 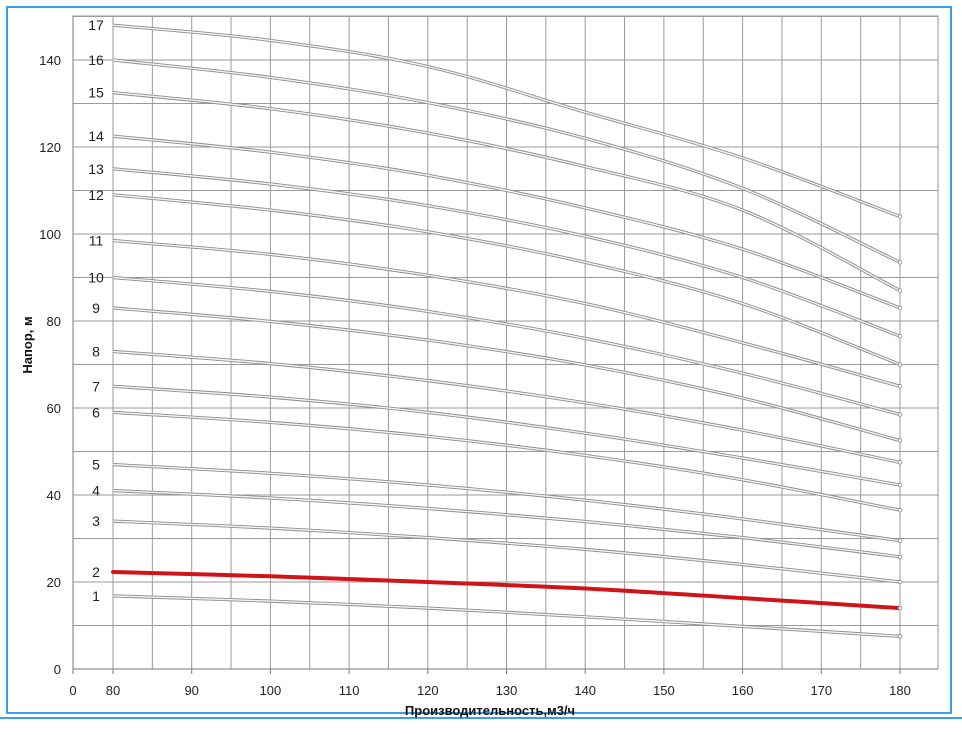 What do you see at coordinates (191, 690) in the screenshot?
I see `x-tick-label: 90` at bounding box center [191, 690].